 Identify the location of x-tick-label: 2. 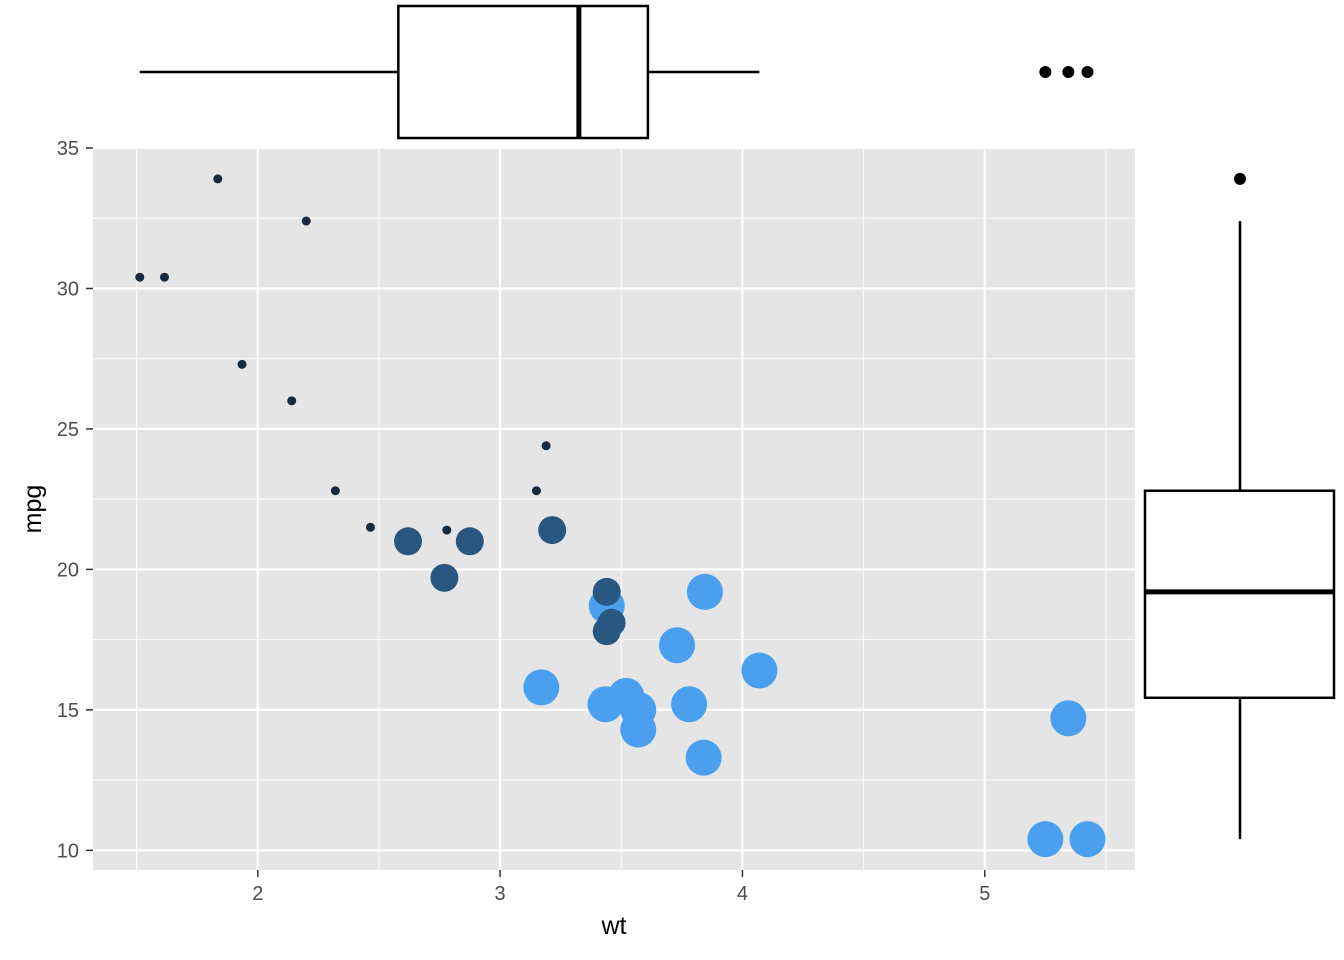
(257, 894).